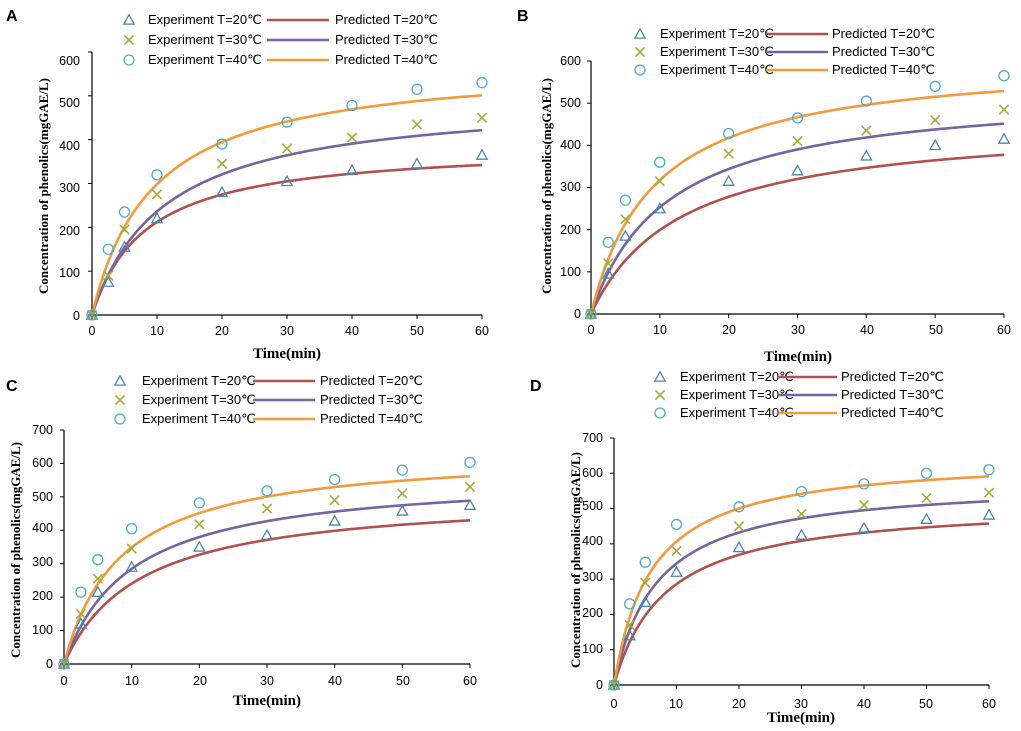  Describe the element at coordinates (570, 187) in the screenshot. I see `y-tick-labels: 0 100 200 300 400 500 600` at that location.